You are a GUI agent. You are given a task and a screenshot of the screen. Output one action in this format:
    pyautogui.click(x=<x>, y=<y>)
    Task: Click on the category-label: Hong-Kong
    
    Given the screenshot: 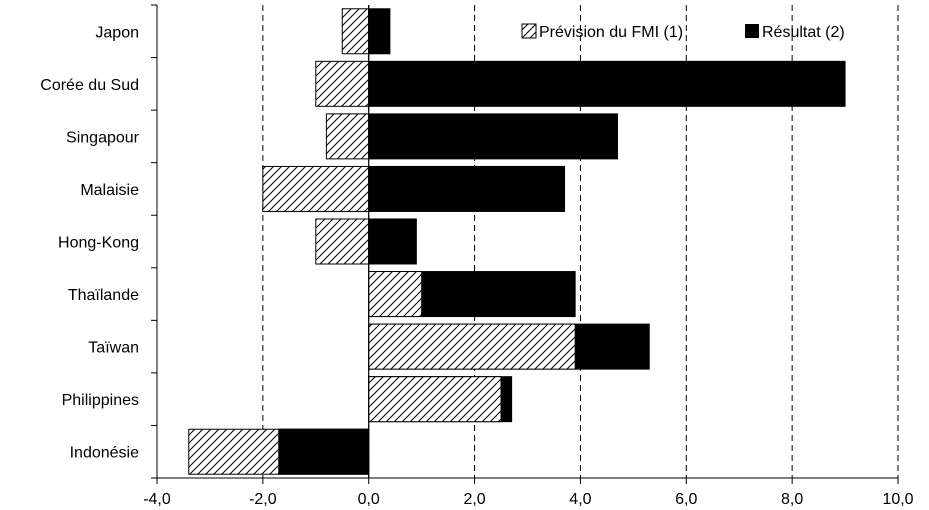 What is the action you would take?
    pyautogui.click(x=98, y=243)
    